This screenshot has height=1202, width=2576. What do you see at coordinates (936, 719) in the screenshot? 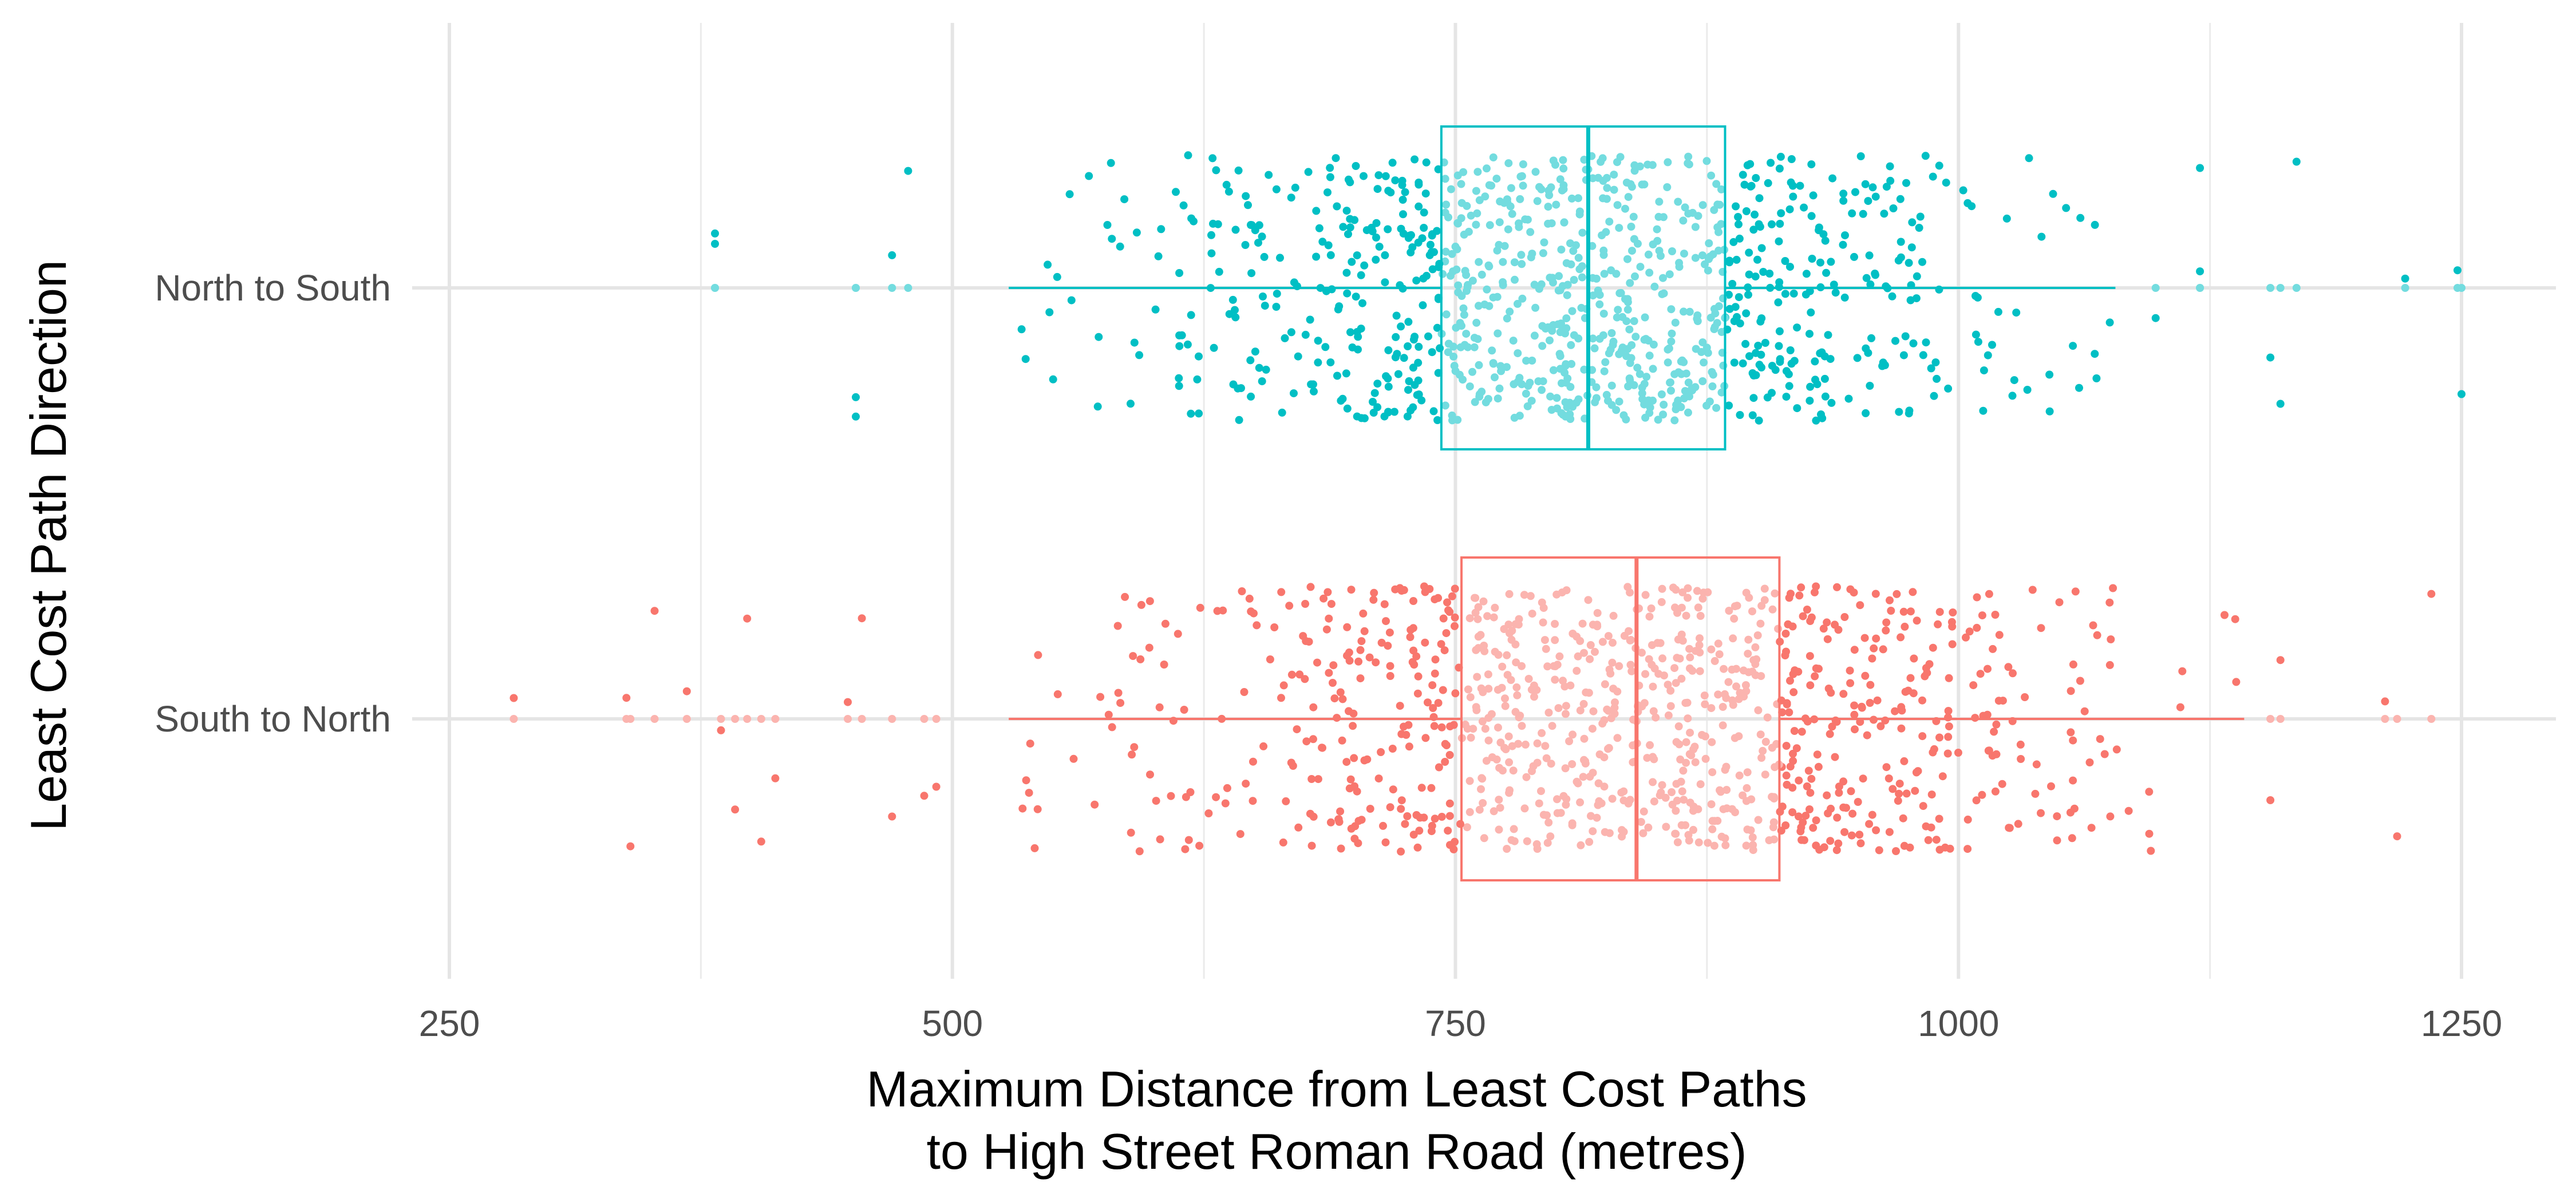
I see `outlier-point` at bounding box center [936, 719].